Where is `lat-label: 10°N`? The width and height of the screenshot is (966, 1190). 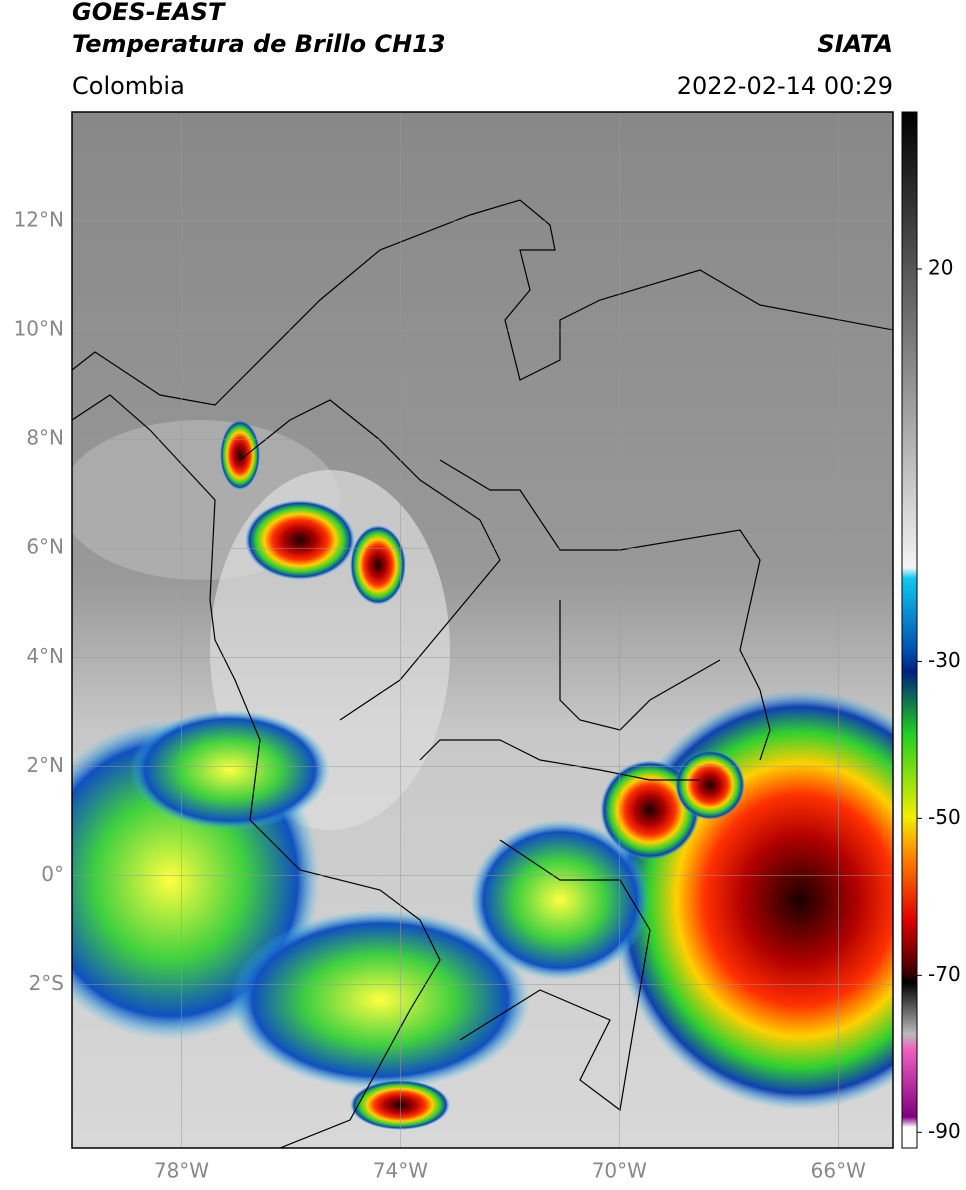
lat-label: 10°N is located at coordinates (39, 329).